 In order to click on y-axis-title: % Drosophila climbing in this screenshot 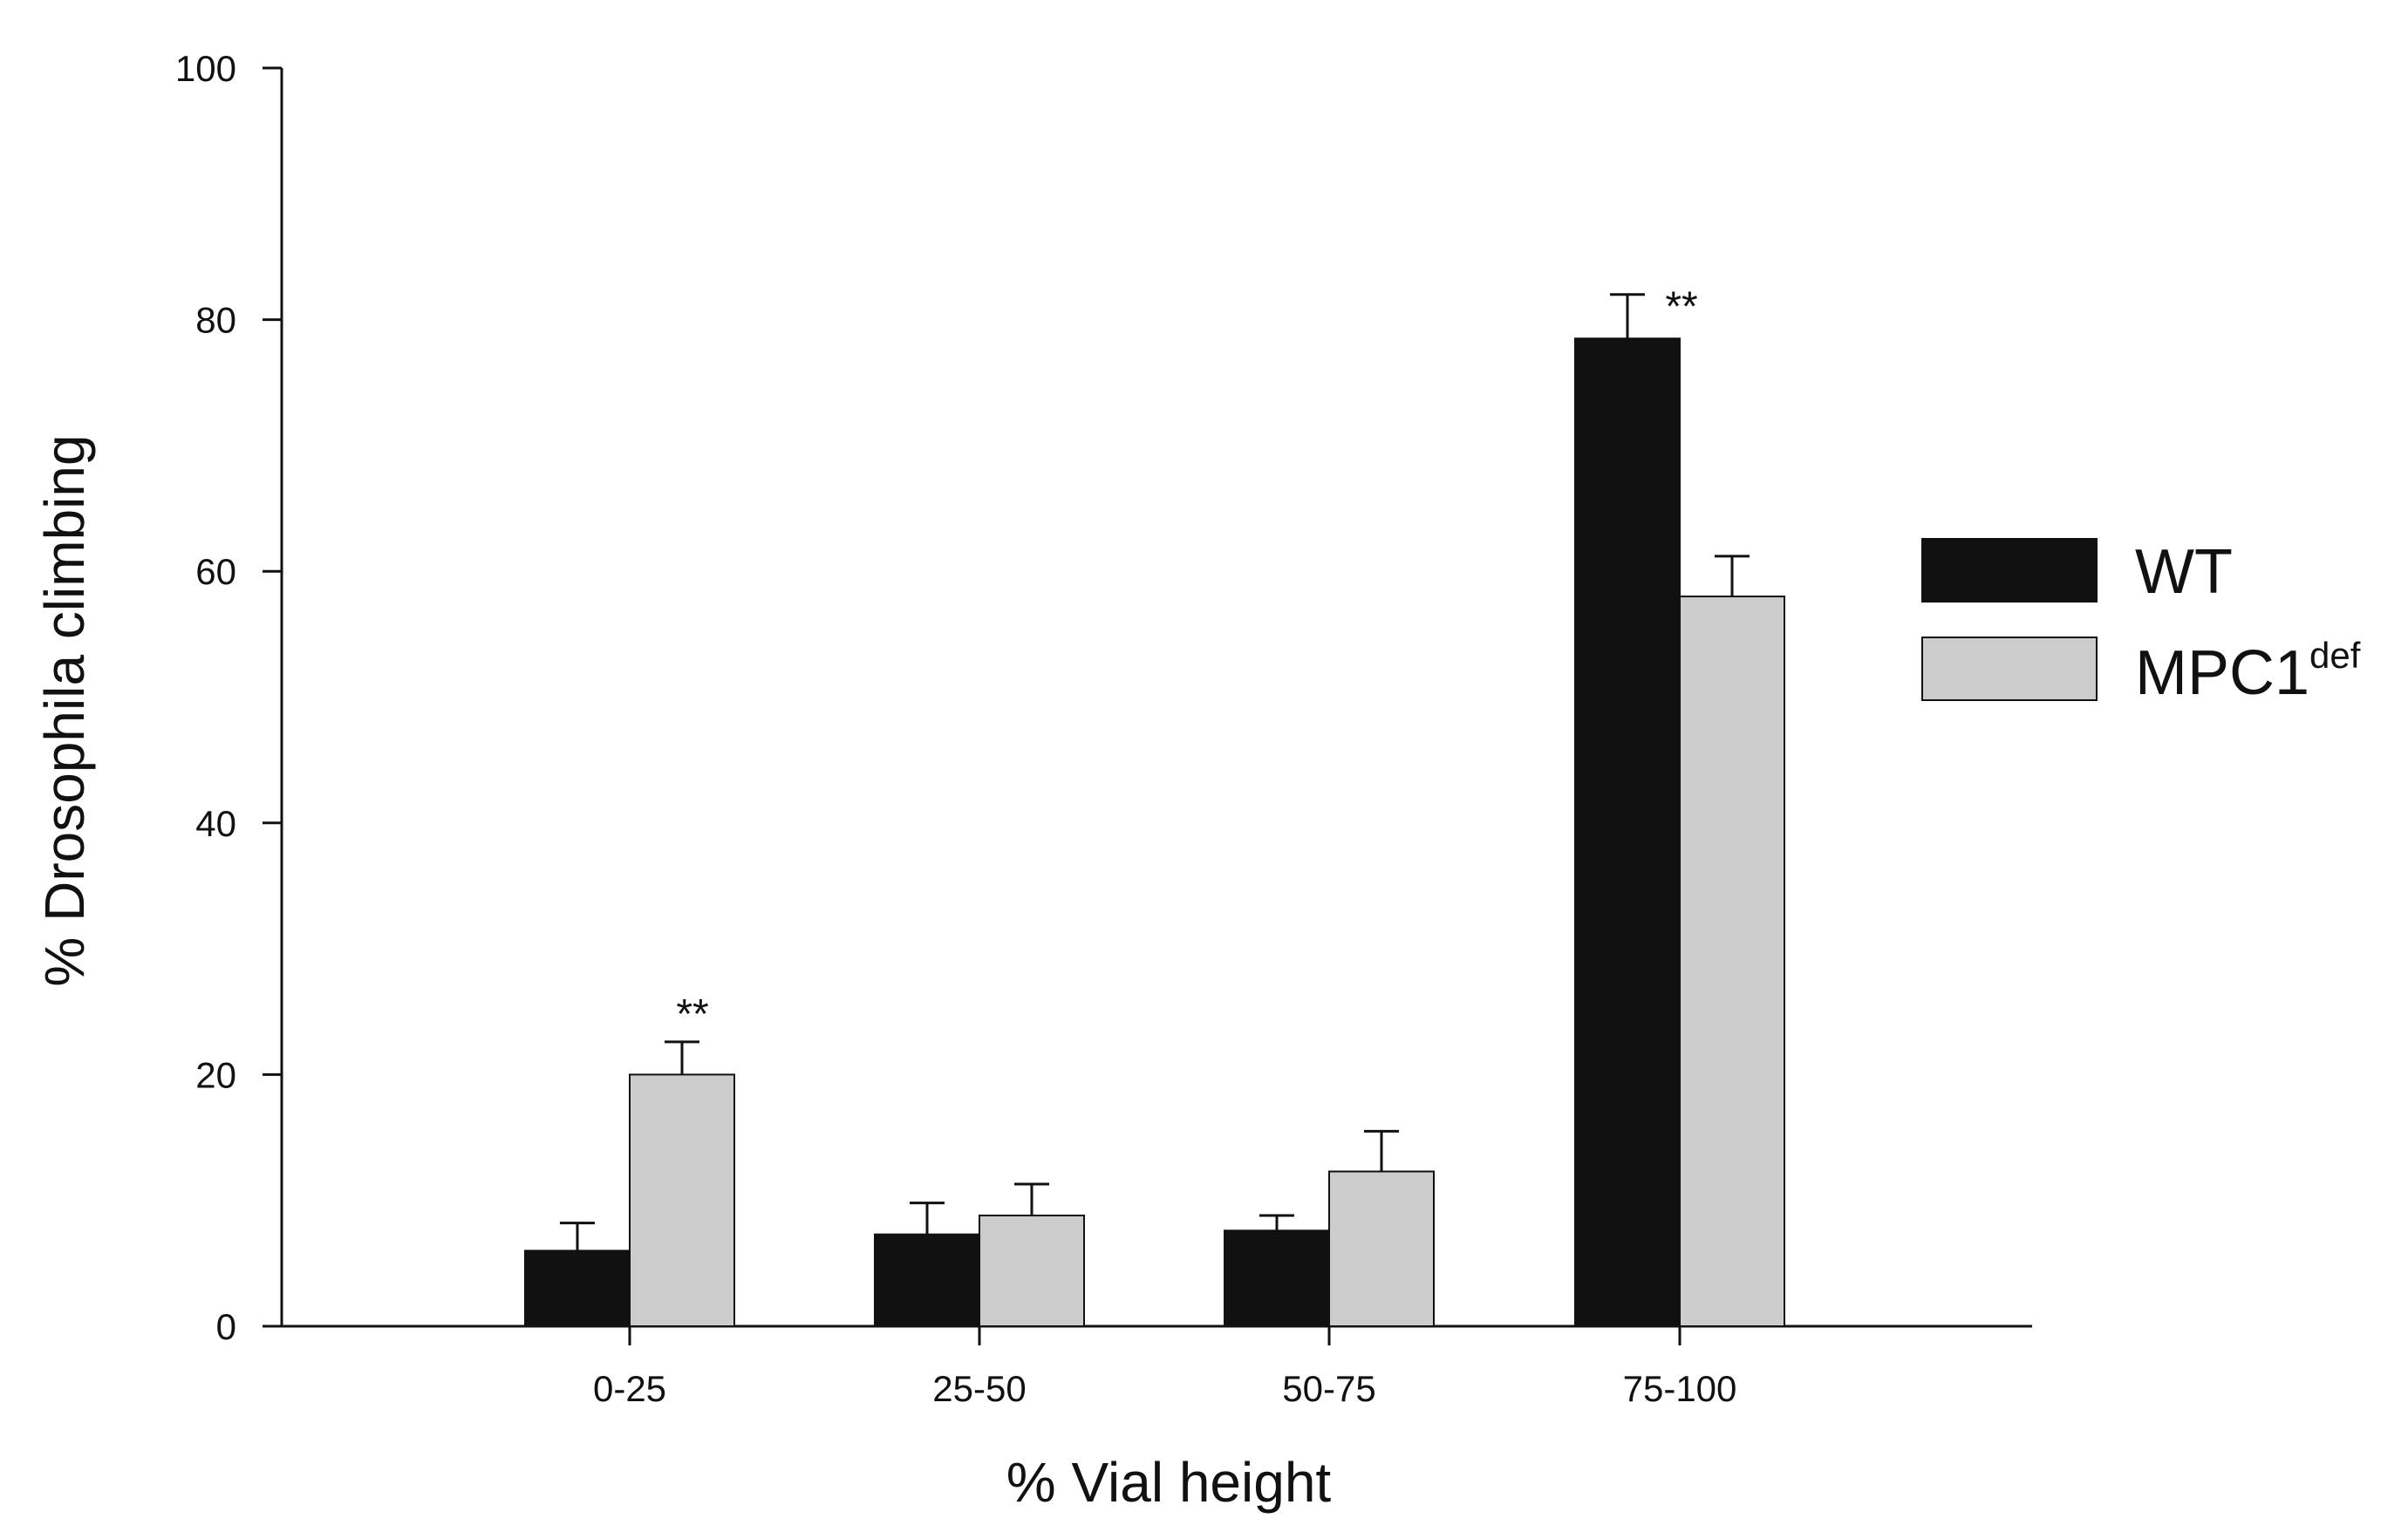, I will do `click(64, 710)`.